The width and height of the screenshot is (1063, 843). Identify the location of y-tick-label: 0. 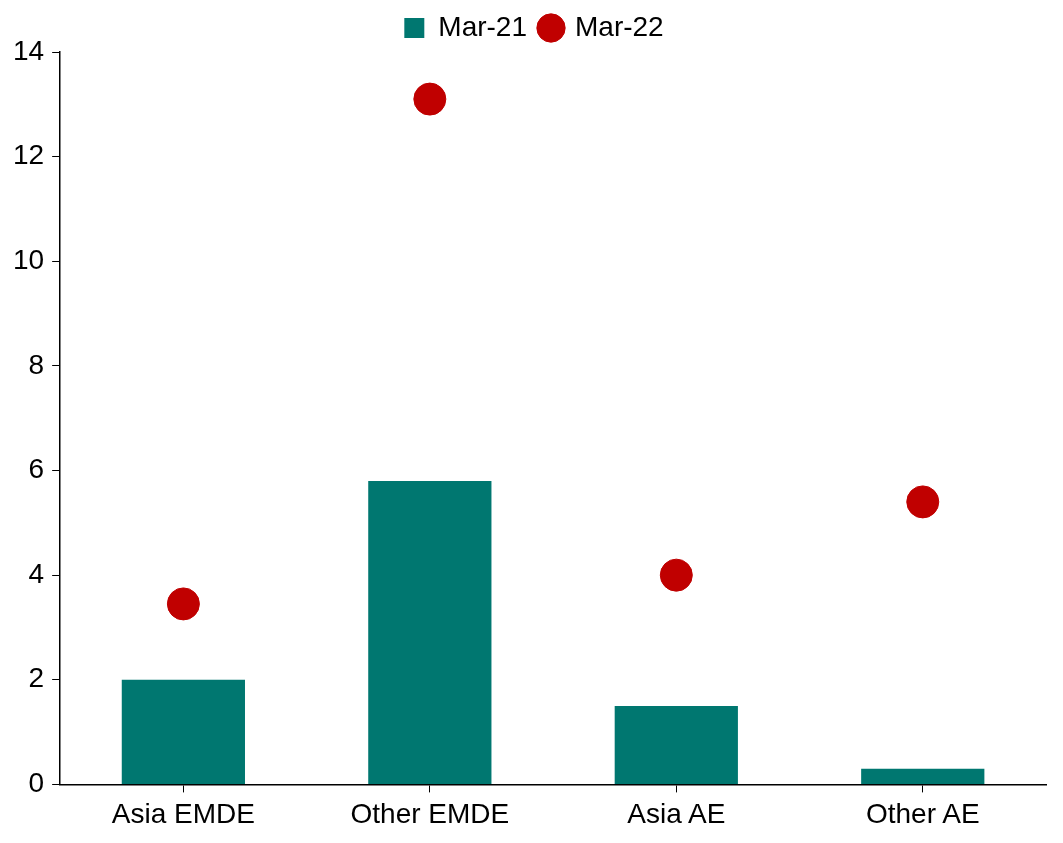
(36, 783).